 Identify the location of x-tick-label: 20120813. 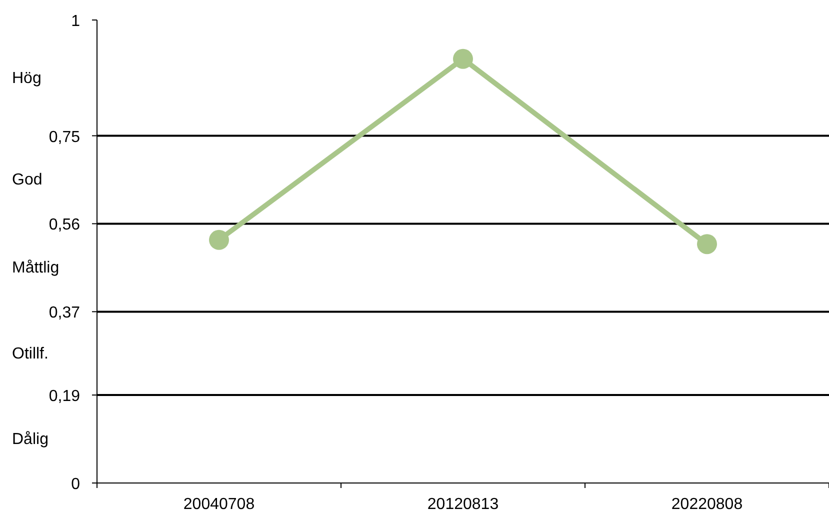
(463, 504).